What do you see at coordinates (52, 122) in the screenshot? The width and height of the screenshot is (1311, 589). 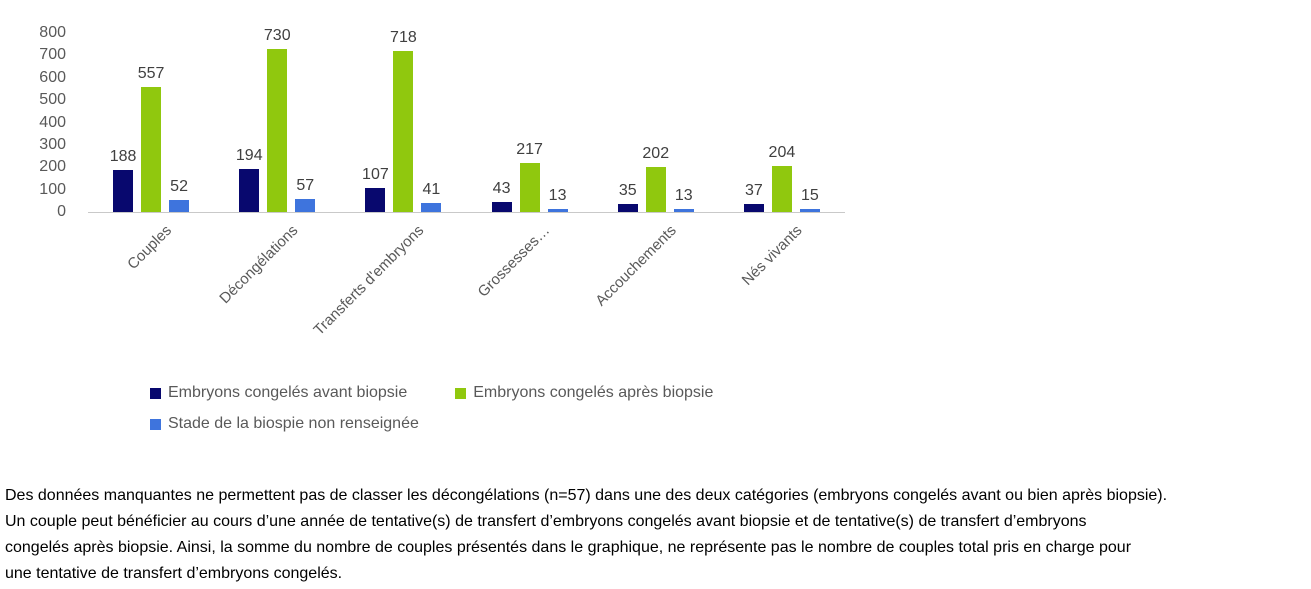 I see `y-tick-label: 400` at bounding box center [52, 122].